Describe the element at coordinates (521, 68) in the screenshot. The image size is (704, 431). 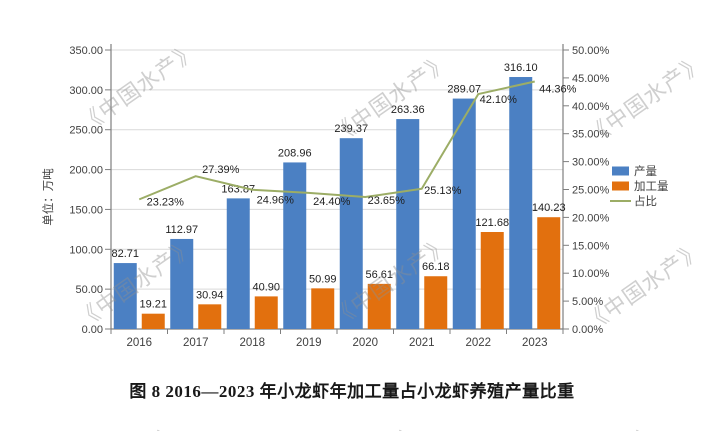
I see `production-value-label: 316.10` at that location.